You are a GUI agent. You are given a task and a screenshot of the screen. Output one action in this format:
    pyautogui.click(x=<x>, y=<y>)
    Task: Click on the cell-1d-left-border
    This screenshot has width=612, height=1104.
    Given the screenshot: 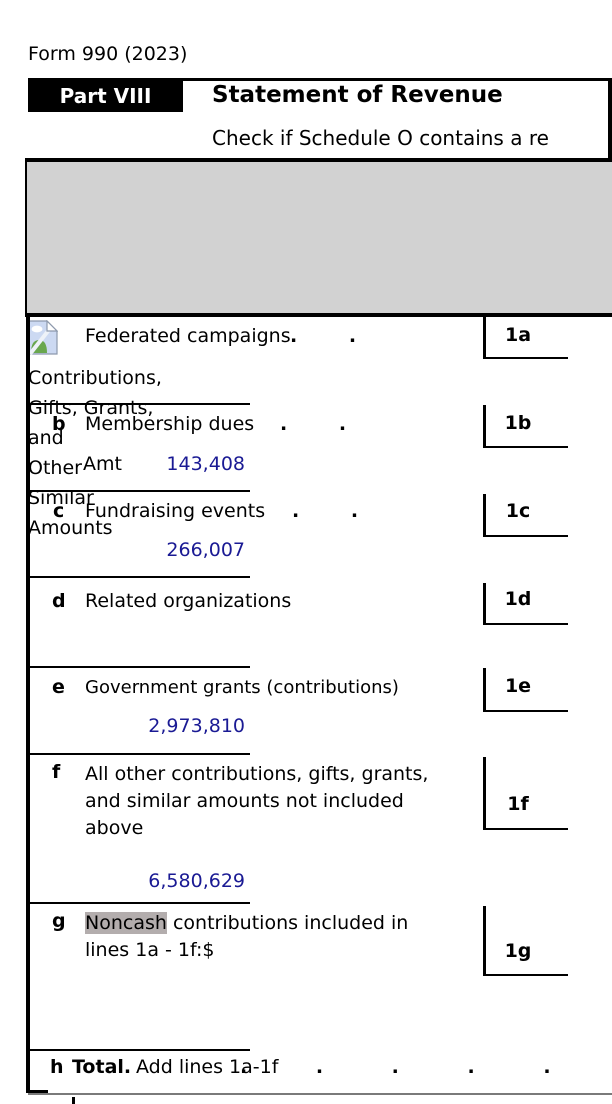 What is the action you would take?
    pyautogui.click(x=484, y=603)
    